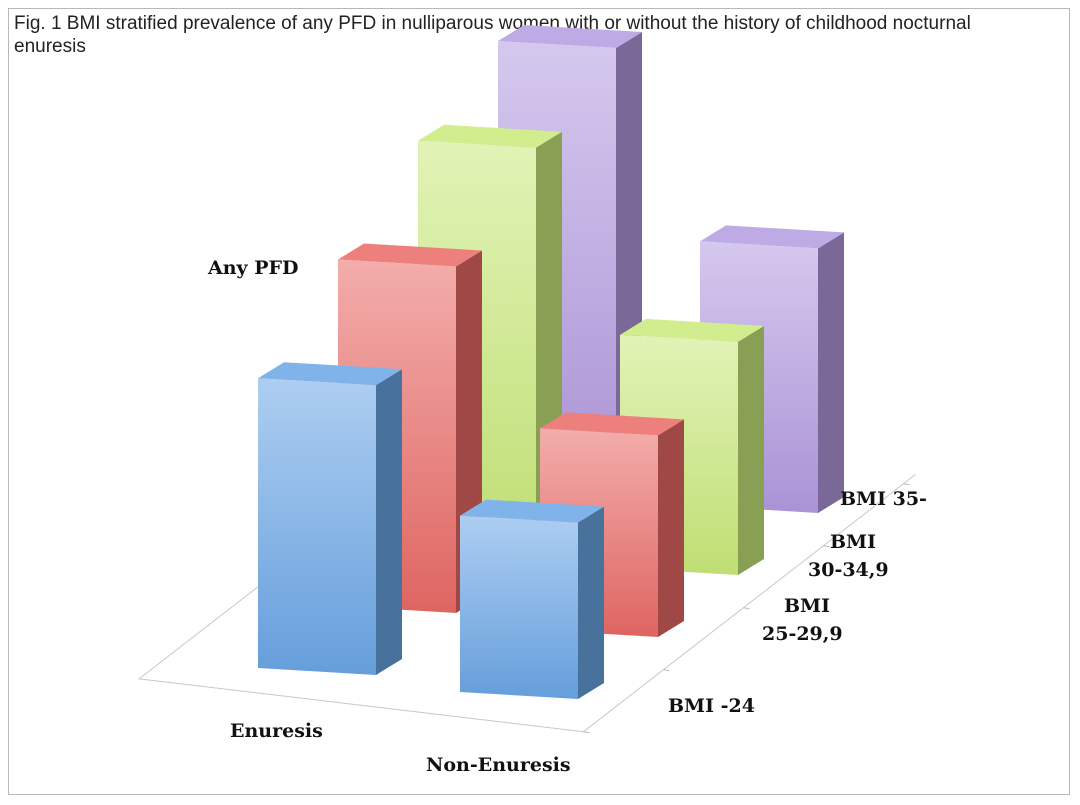 The width and height of the screenshot is (1080, 805). I want to click on bar-bmi-24-non-enuresis, so click(532, 599).